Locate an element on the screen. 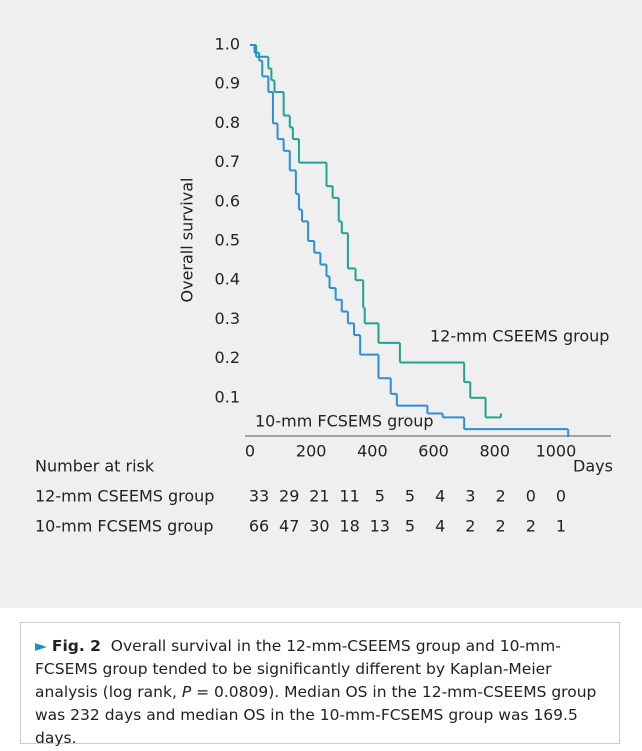 The height and width of the screenshot is (751, 642). y-axis-label: Overall survival is located at coordinates (187, 240).